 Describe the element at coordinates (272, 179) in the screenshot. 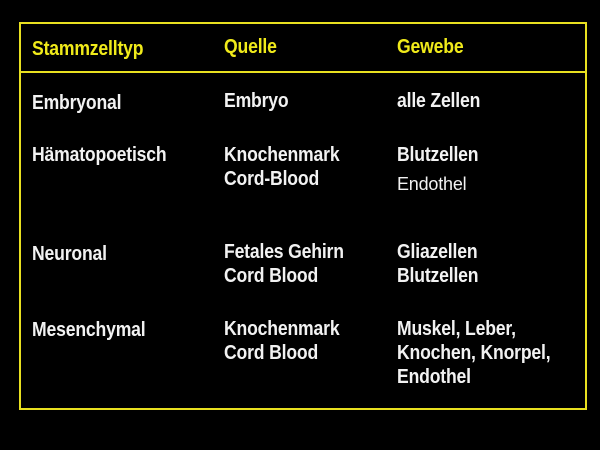

I see `row-source: Cord-Blood` at that location.